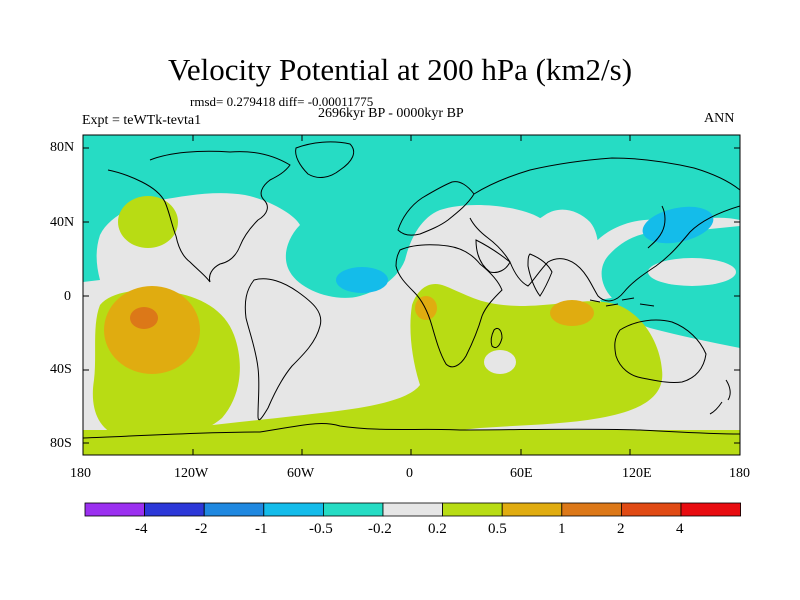  Describe the element at coordinates (437, 529) in the screenshot. I see `colorbar-label-6: 0.2` at that location.